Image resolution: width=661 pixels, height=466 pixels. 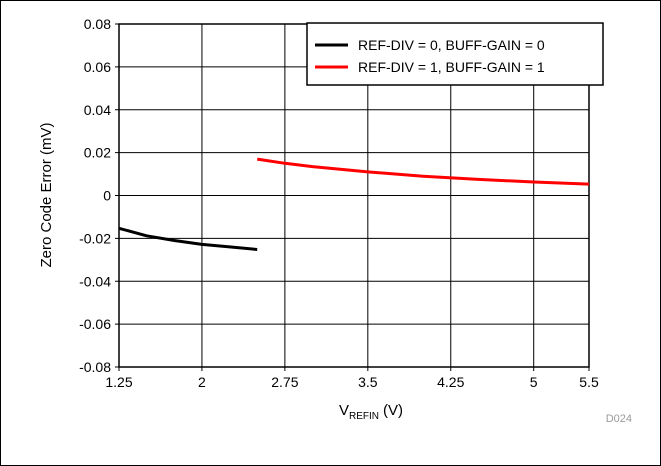 I want to click on series-lines, so click(x=354, y=204).